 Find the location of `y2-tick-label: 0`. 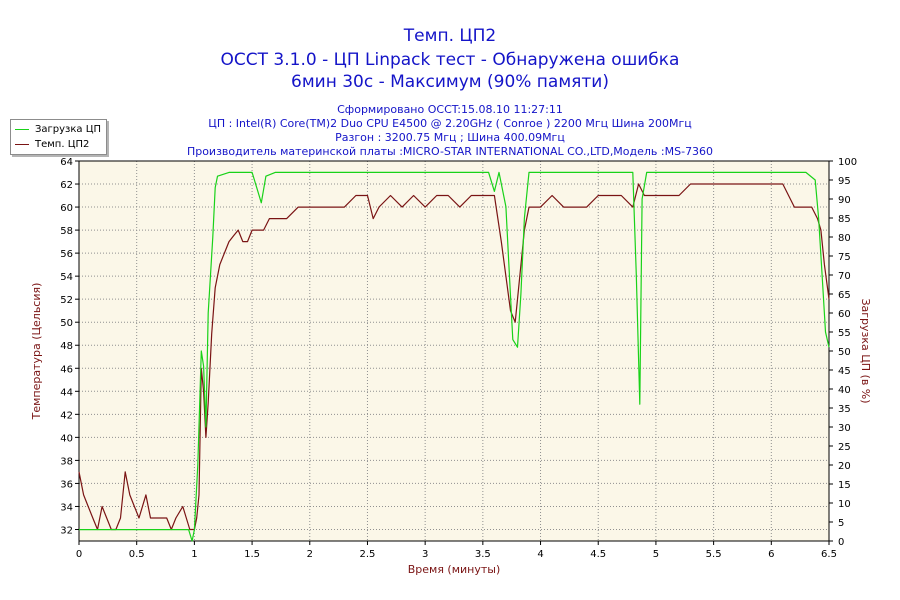

y2-tick-label: 0 is located at coordinates (841, 542).